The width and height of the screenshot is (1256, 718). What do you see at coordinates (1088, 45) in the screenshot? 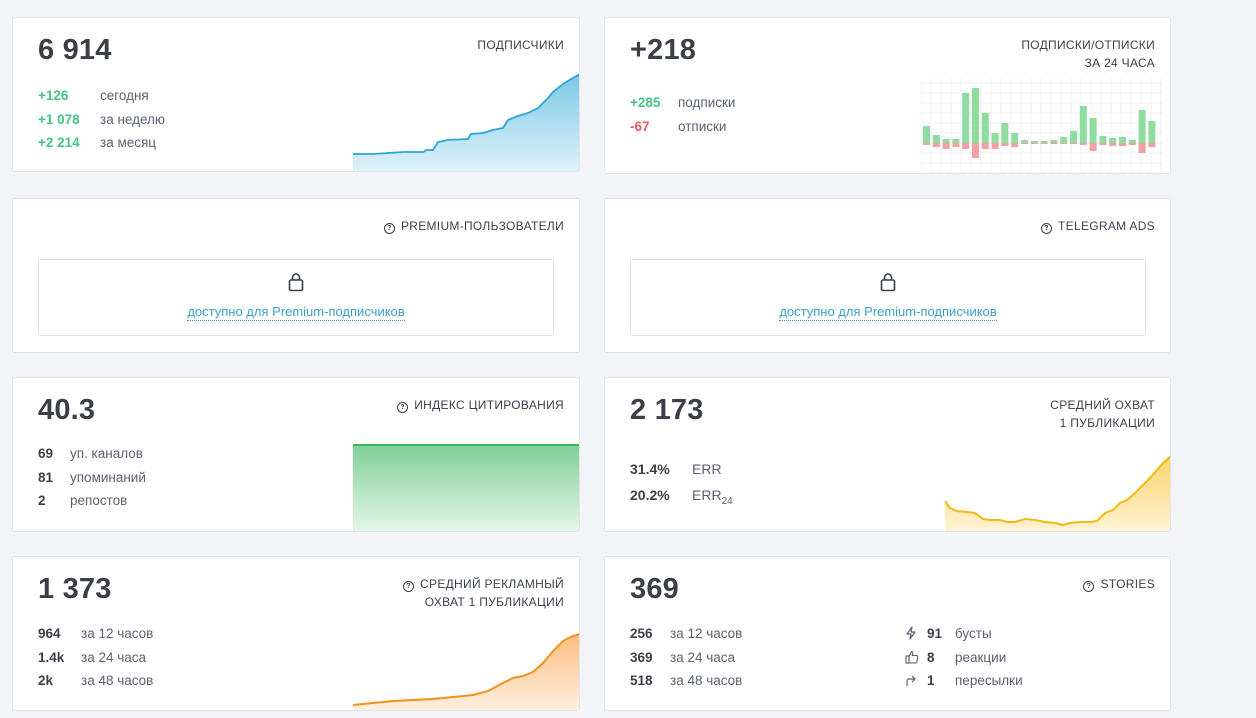
I see `subunsub-title-line1: ПОДПИСКИ/ОТПИСКИ` at bounding box center [1088, 45].